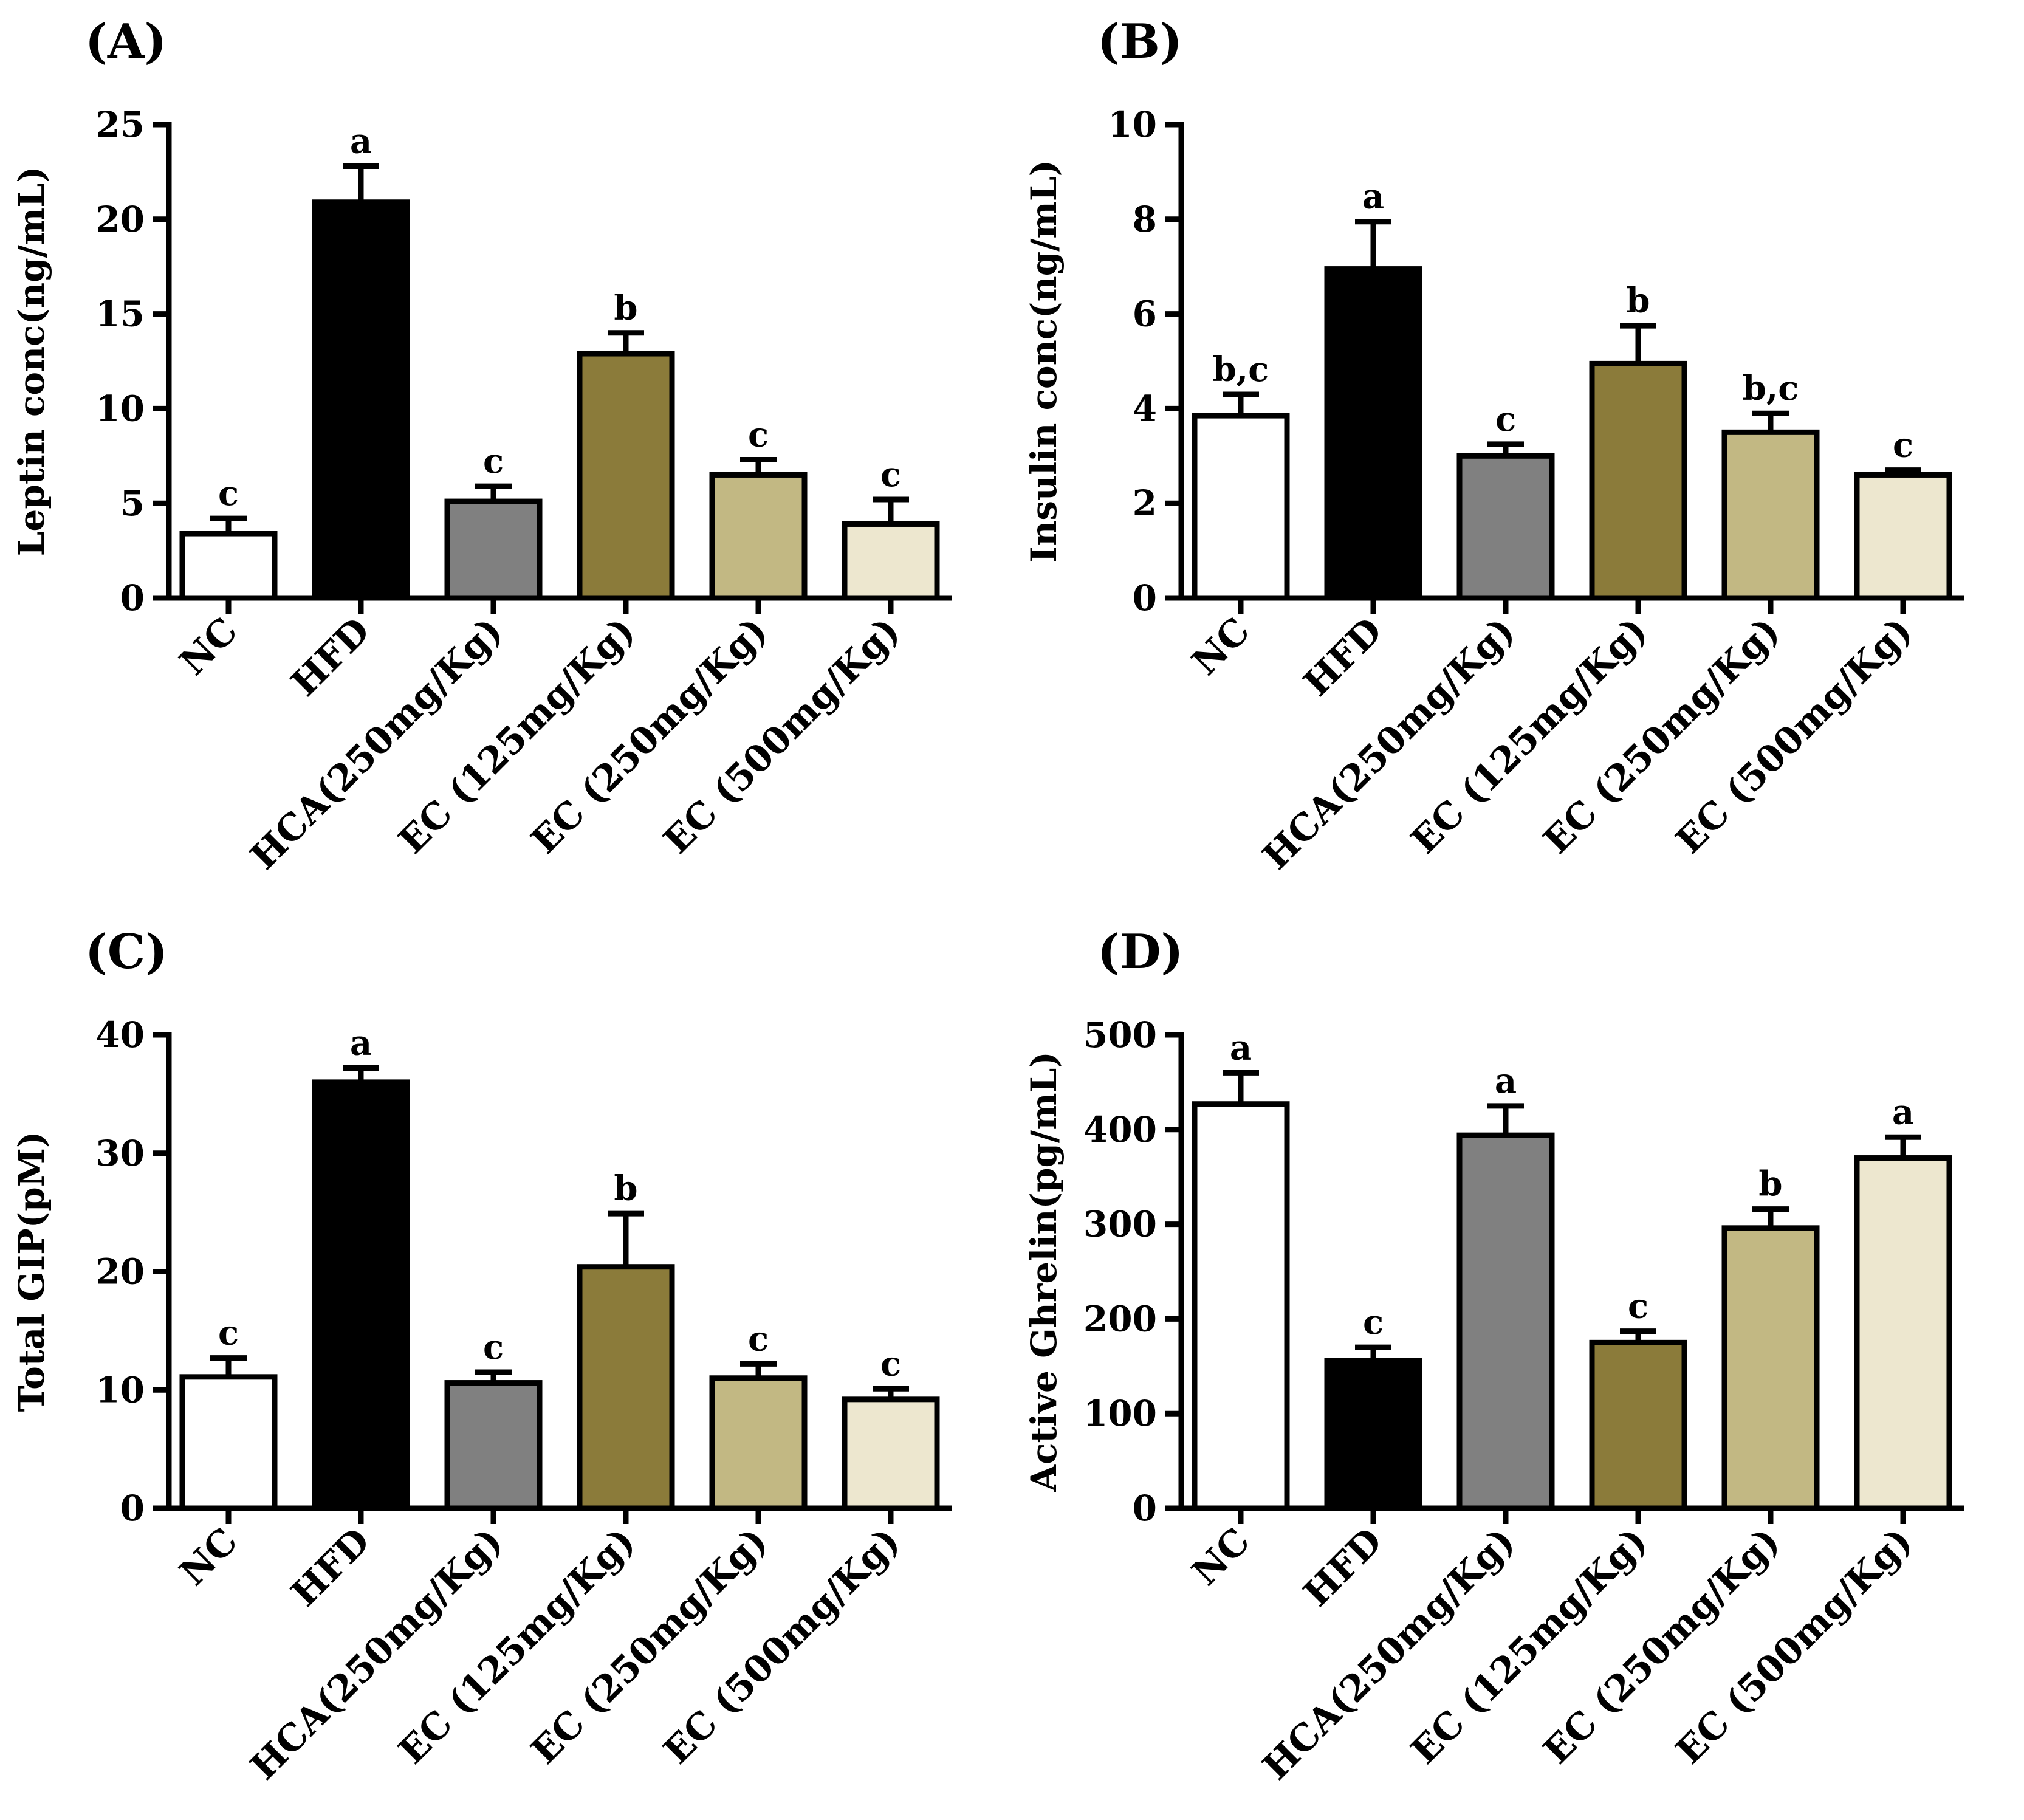 This screenshot has height=1820, width=2024. Describe the element at coordinates (1132, 124) in the screenshot. I see `panel-b-y-tick-label: 10` at that location.